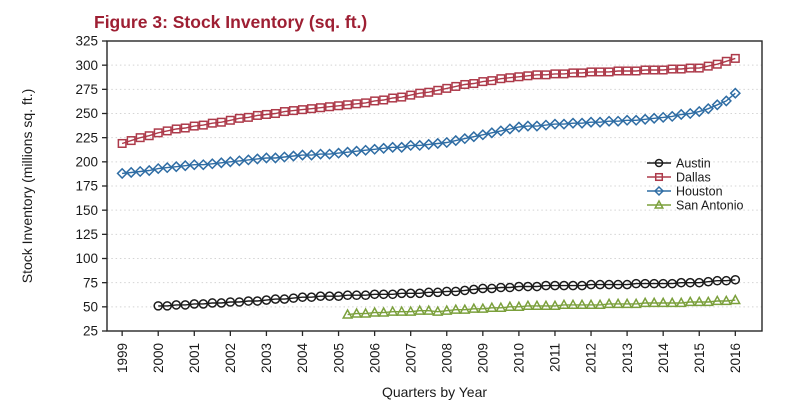  What do you see at coordinates (374, 358) in the screenshot?
I see `x-tick-label: 2006` at bounding box center [374, 358].